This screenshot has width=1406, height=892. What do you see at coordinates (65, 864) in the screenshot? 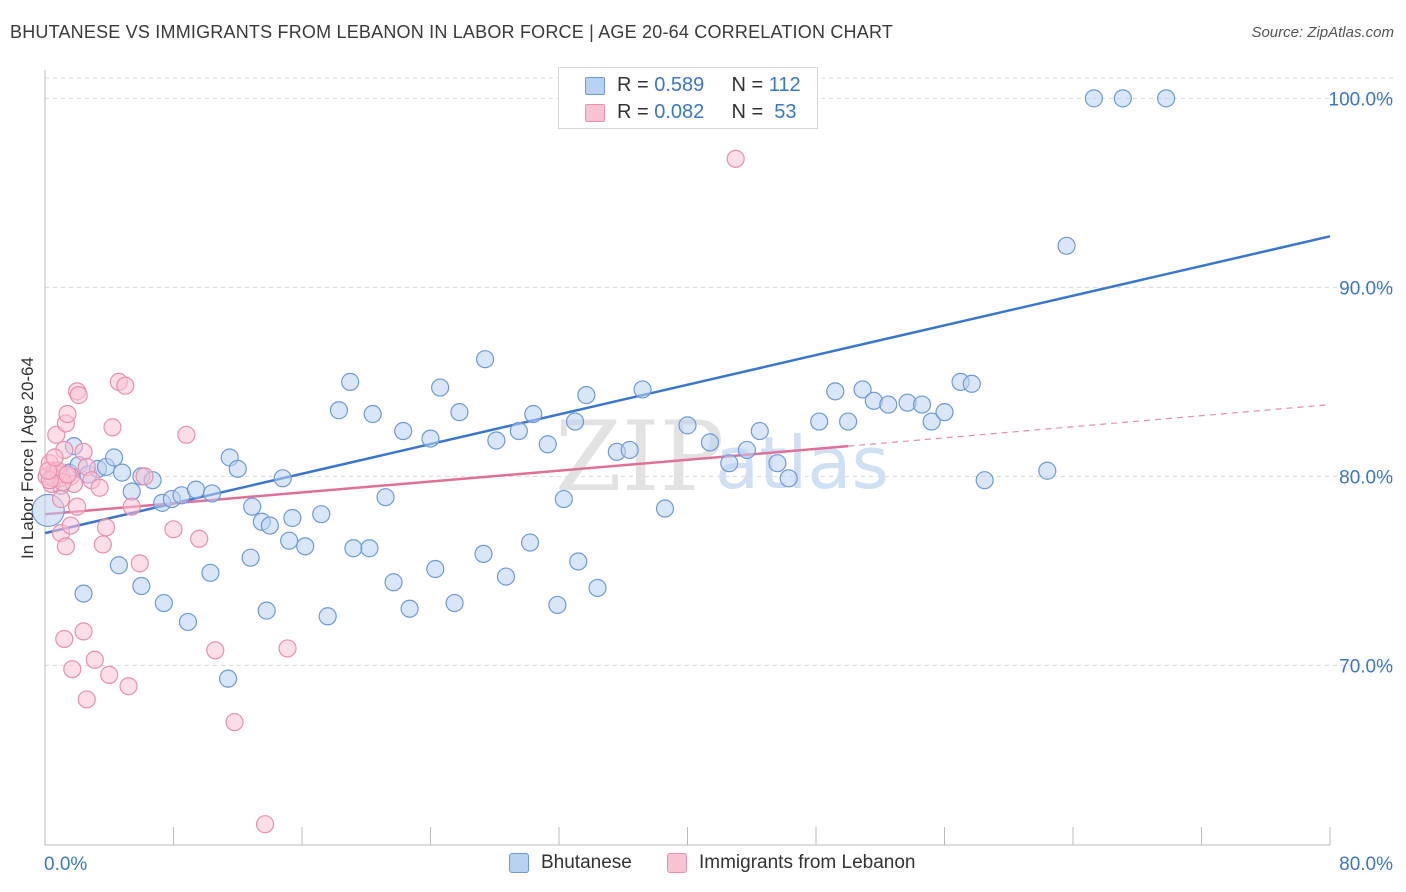
I see `x-tick-label-min: 0.0%` at bounding box center [65, 864].